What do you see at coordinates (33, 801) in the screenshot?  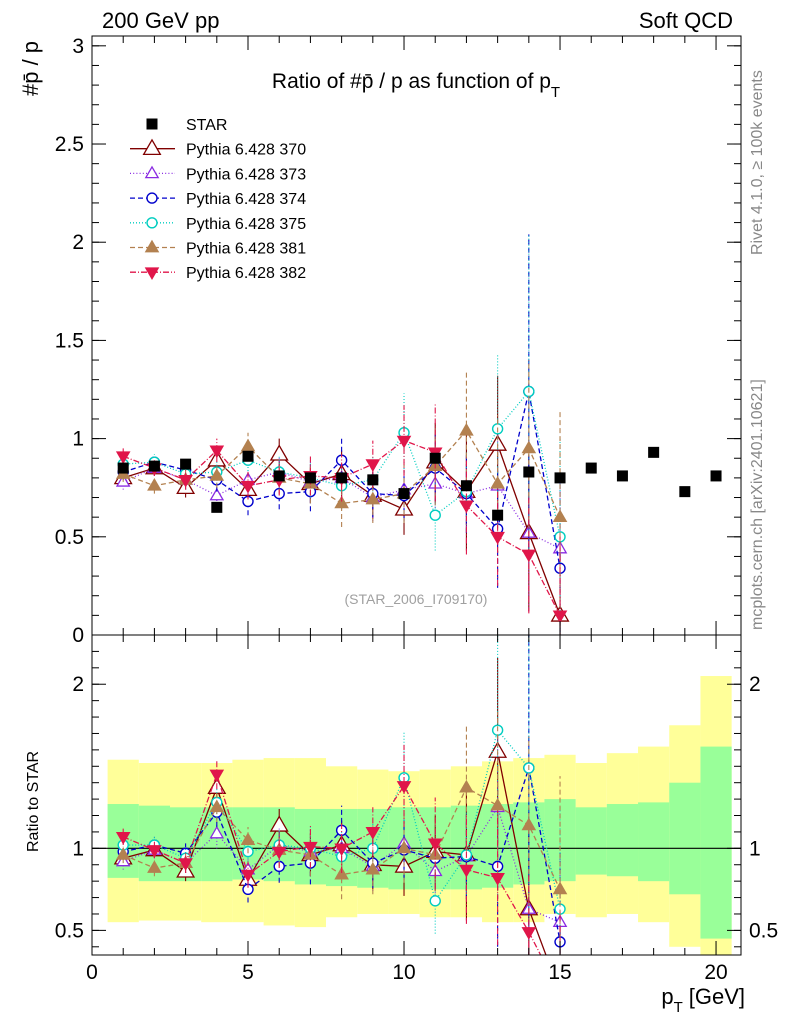 I see `ratio-ylabel: Ratio to STAR` at bounding box center [33, 801].